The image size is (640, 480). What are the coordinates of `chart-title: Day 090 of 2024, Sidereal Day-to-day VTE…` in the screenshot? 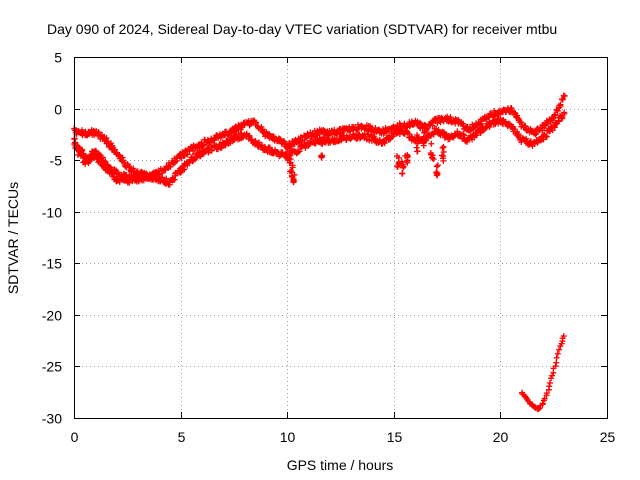 It's located at (302, 29).